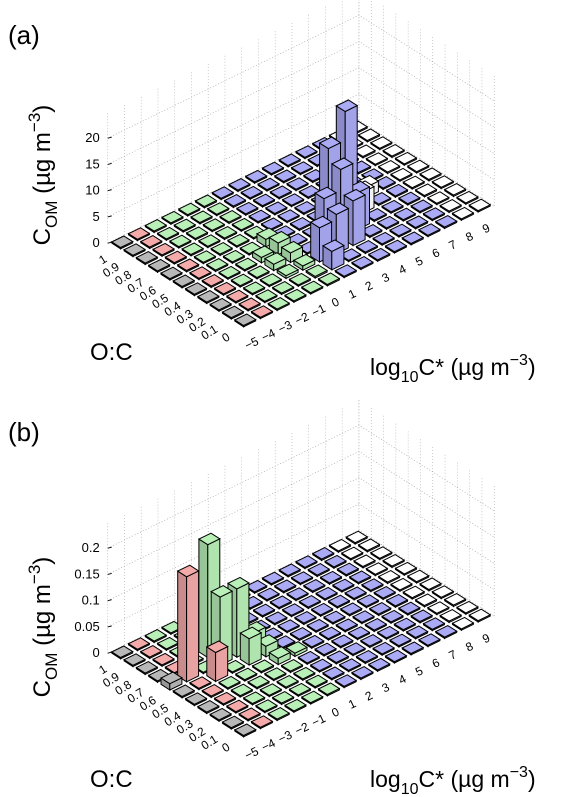 Image resolution: width=576 pixels, height=797 pixels. What do you see at coordinates (268, 745) in the screenshot?
I see `x-tick-label: −4` at bounding box center [268, 745].